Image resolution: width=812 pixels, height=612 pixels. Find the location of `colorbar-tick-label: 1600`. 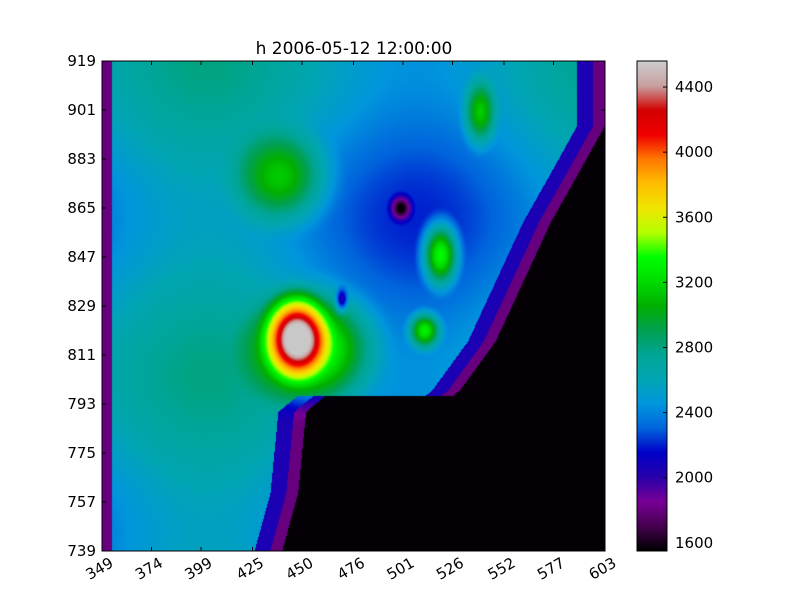

colorbar-tick-label: 1600 is located at coordinates (694, 543).